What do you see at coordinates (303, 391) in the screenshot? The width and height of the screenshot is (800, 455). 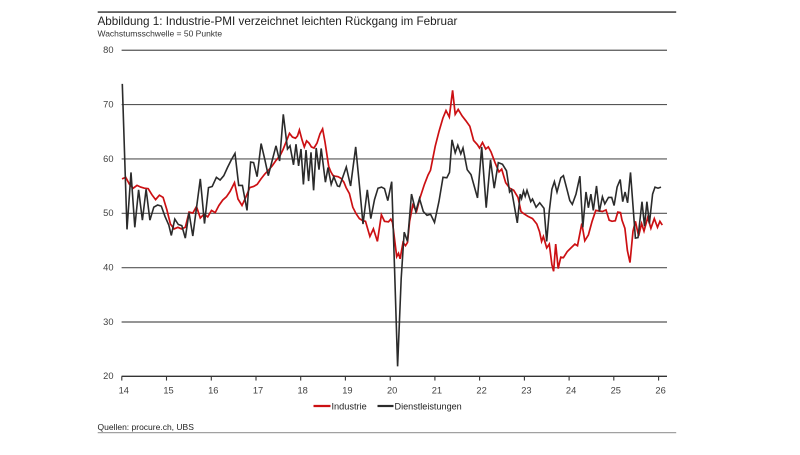 I see `svg-text: 18` at bounding box center [303, 391].